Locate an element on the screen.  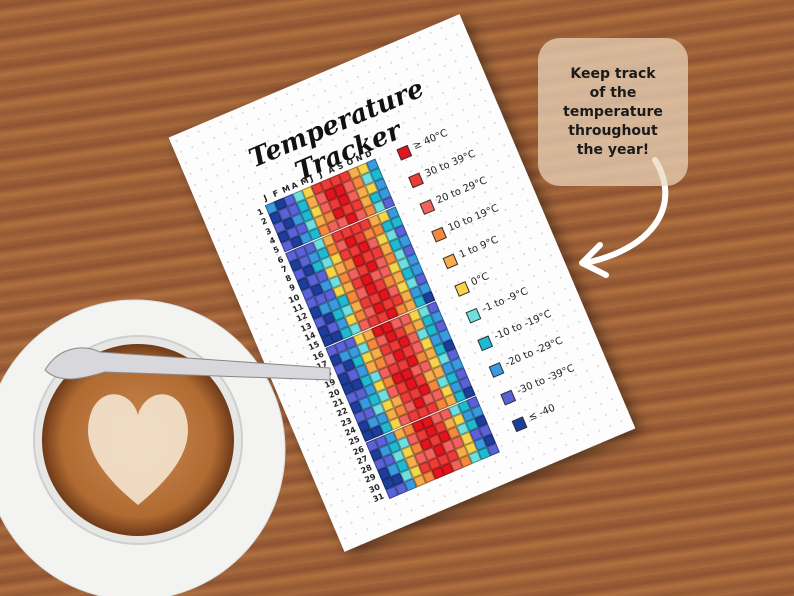
callout-line: temperature is located at coordinates (613, 111).